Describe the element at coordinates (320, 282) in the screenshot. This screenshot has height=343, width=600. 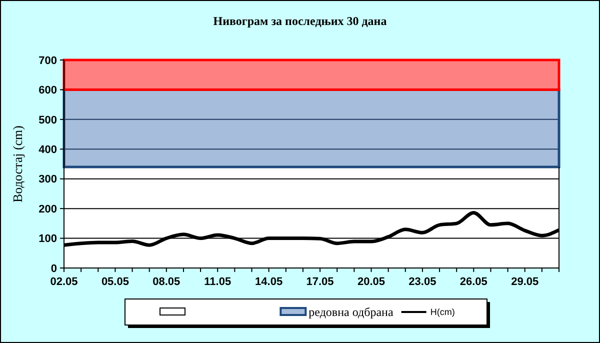
I see `x-tick-label: 17.05` at that location.